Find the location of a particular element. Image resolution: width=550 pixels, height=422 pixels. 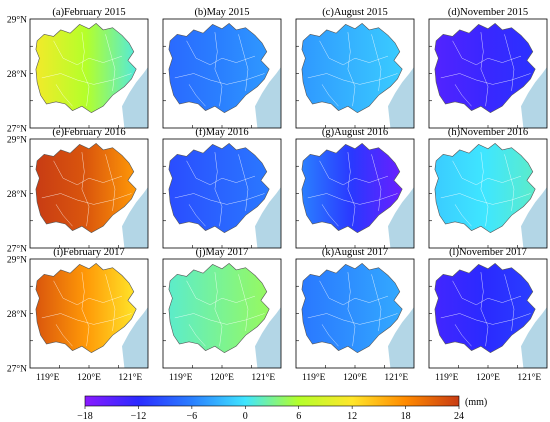

map-panel: (g)August 2016 is located at coordinates (355, 188).